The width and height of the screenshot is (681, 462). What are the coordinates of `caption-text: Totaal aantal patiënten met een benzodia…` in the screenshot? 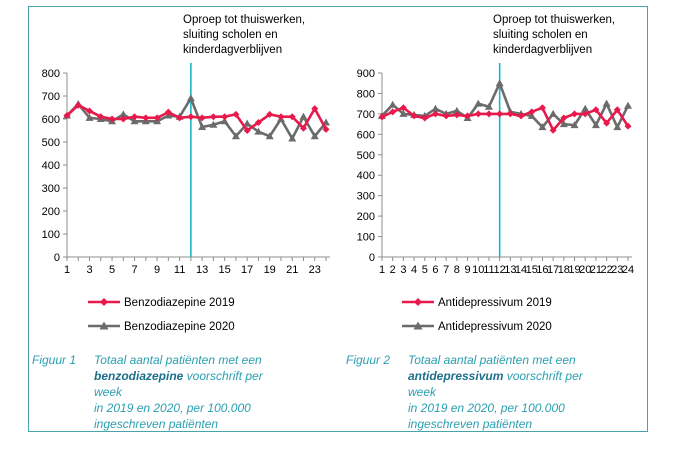 It's located at (178, 392).